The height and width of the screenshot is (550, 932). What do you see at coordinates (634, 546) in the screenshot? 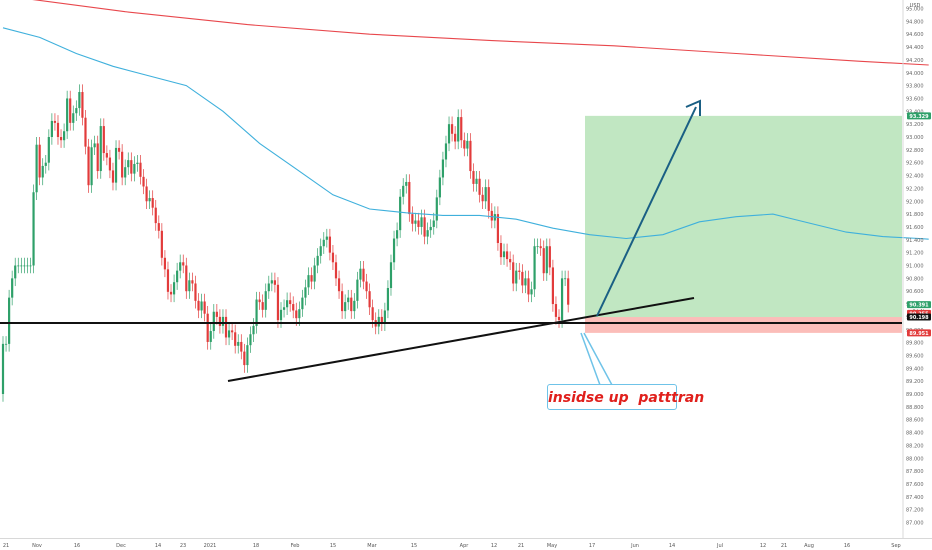
I see `x-tick-label: Jun` at bounding box center [634, 546].